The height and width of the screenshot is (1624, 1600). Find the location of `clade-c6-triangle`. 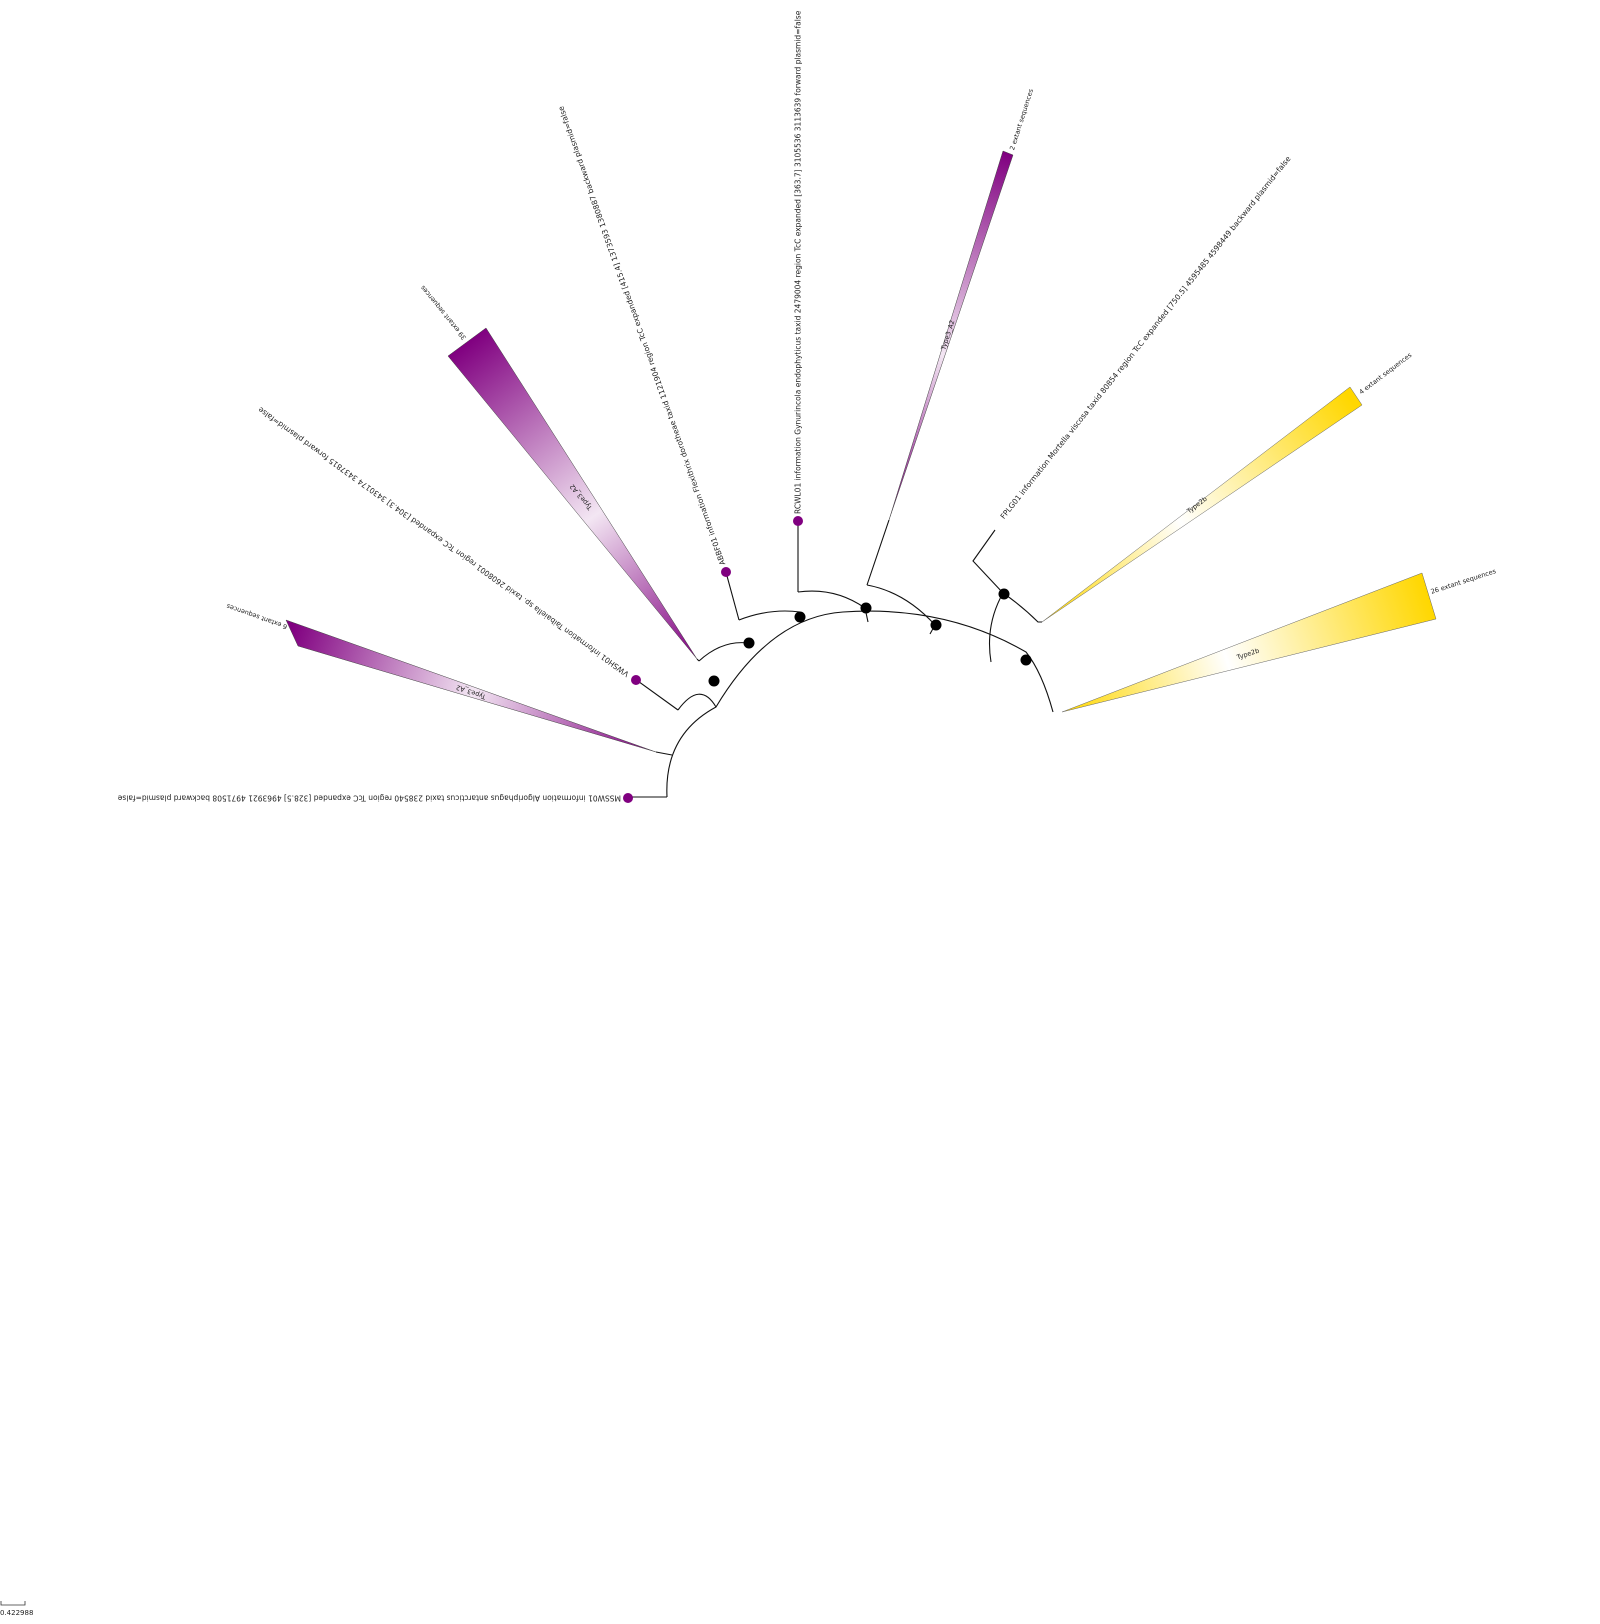

clade-c6-triangle is located at coordinates (471, 686).